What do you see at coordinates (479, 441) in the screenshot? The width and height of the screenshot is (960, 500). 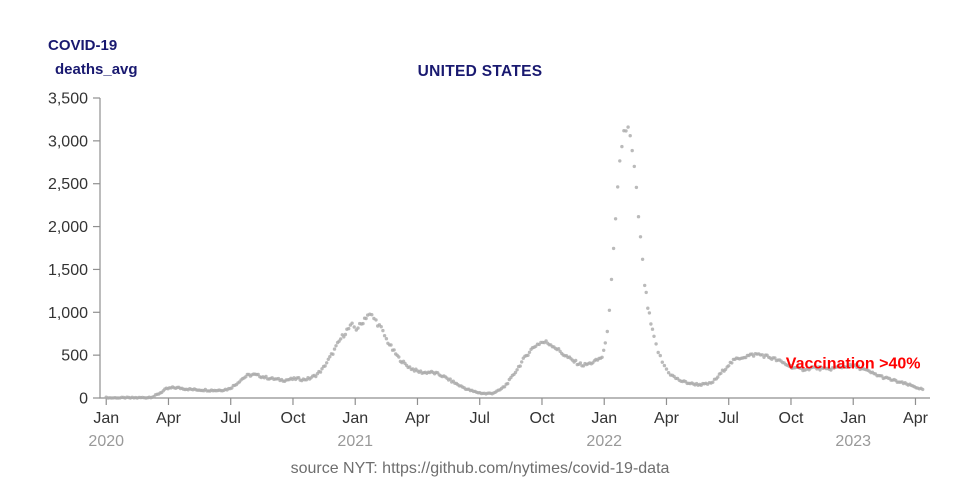 I see `year-labels: 2020 2021 2022 2023` at bounding box center [479, 441].